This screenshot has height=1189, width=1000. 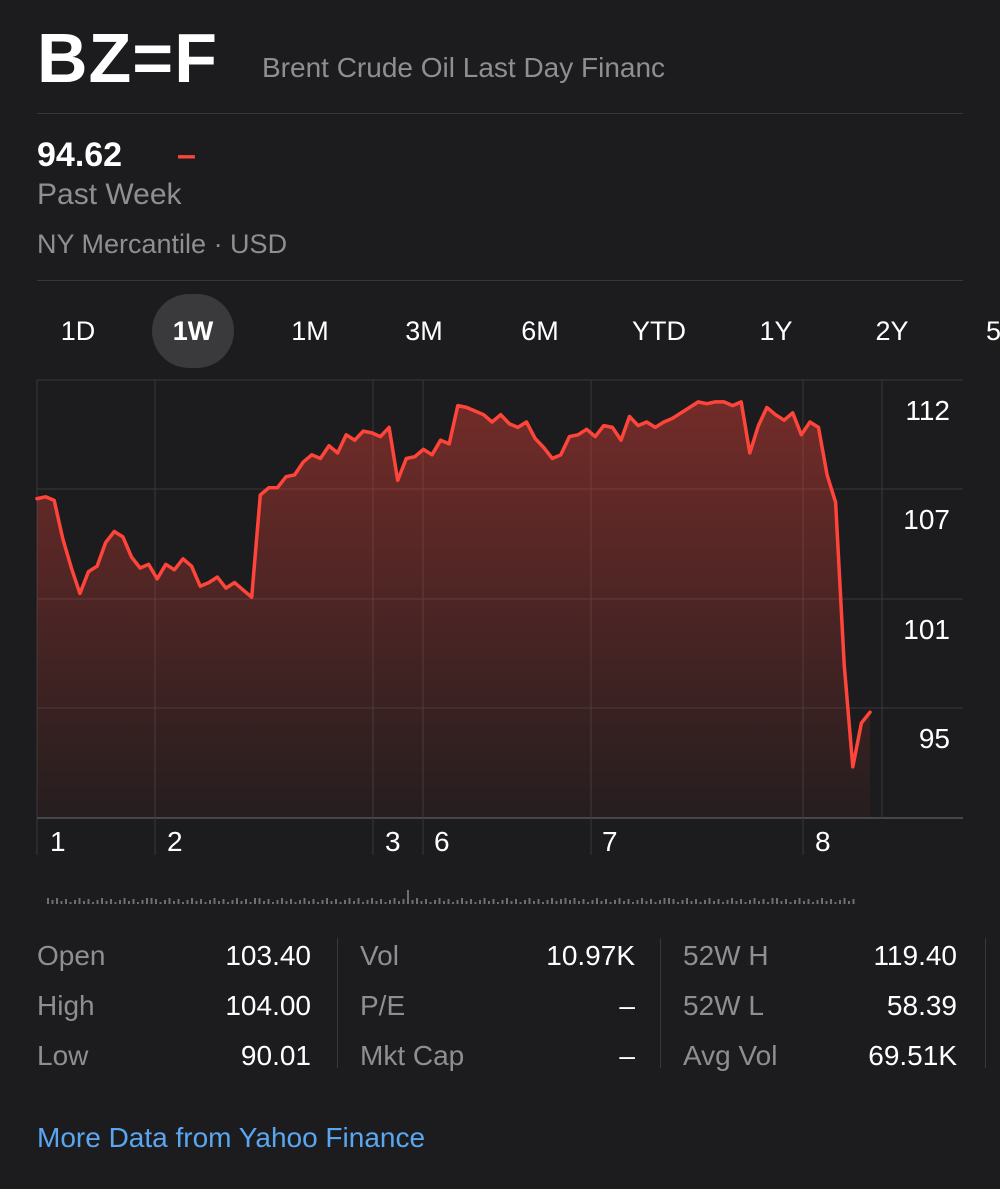 What do you see at coordinates (912, 1055) in the screenshot?
I see `stat-value: 69.51K` at bounding box center [912, 1055].